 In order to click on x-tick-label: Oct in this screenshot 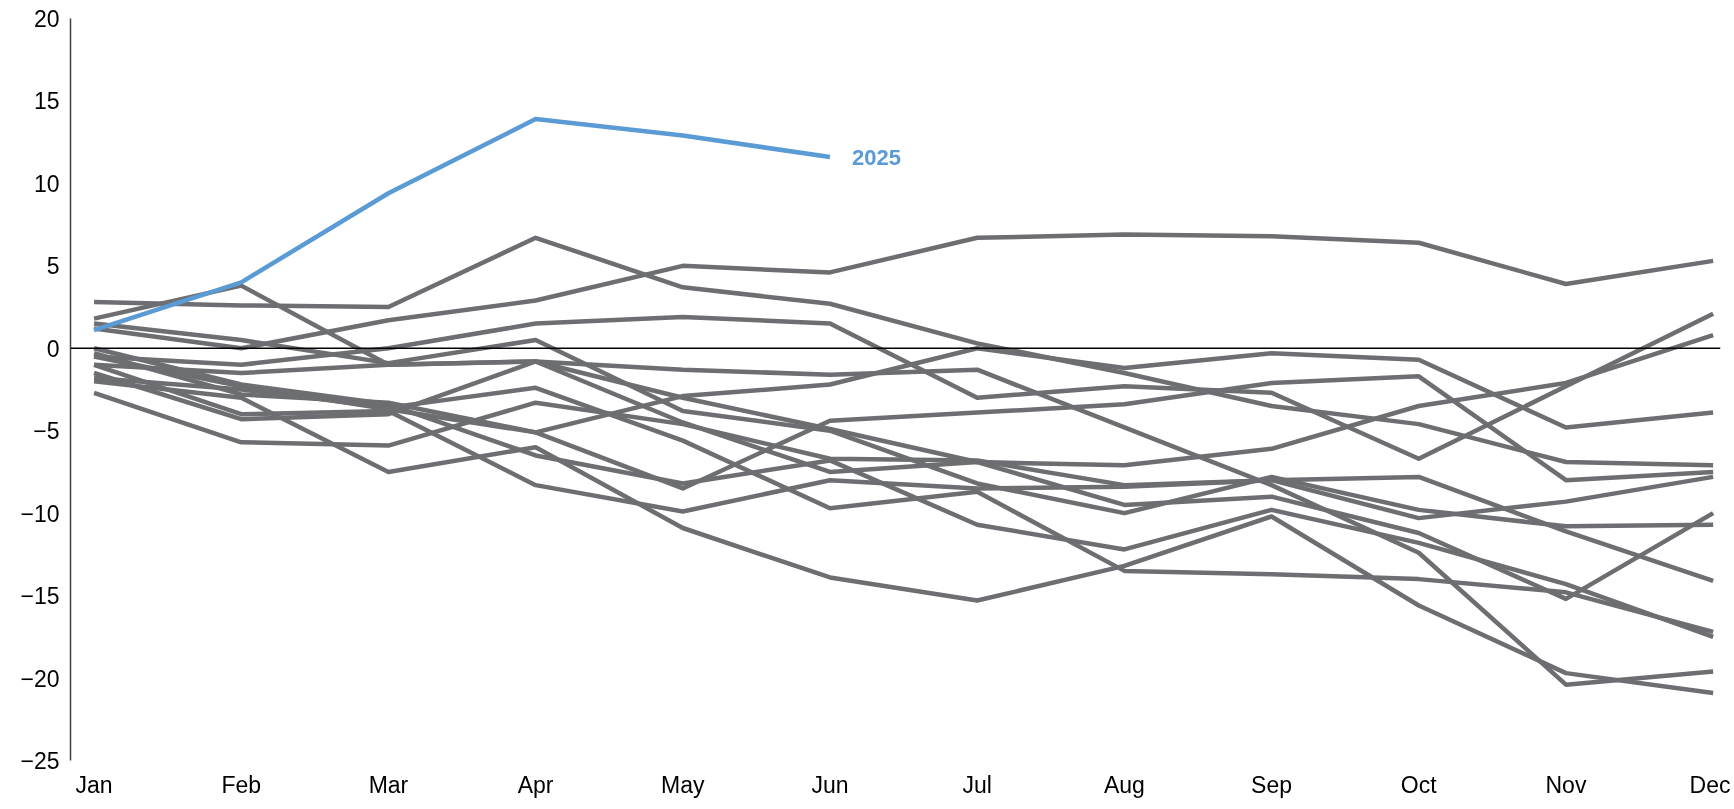, I will do `click(1419, 784)`.